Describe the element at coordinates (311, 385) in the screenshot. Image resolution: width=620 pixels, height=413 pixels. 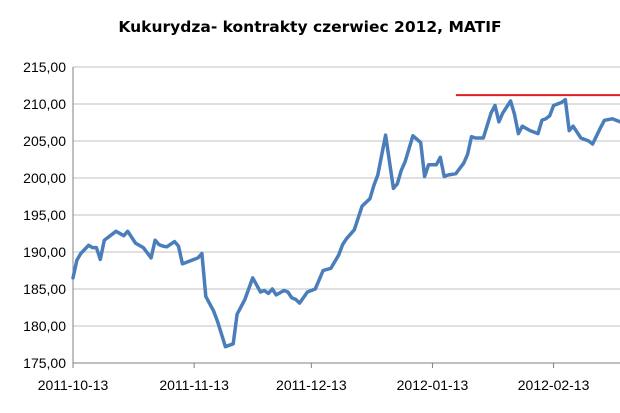
I see `x-tick-label: 2011-12-13` at that location.